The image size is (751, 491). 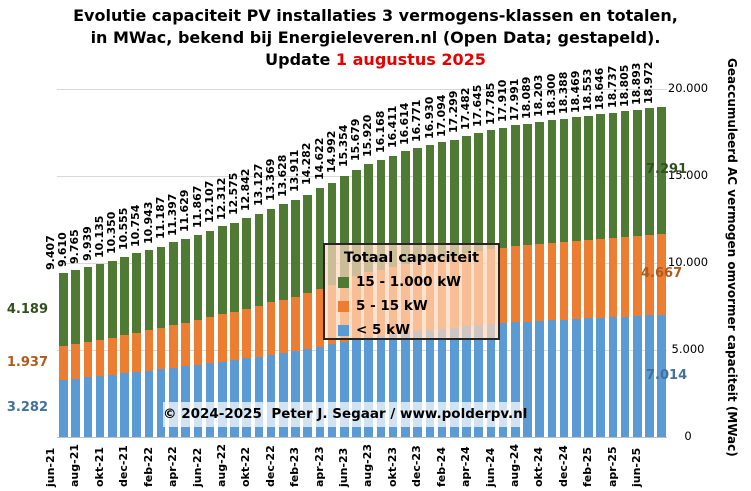 What do you see at coordinates (300, 59) in the screenshot?
I see `update-label: Update` at bounding box center [300, 59].